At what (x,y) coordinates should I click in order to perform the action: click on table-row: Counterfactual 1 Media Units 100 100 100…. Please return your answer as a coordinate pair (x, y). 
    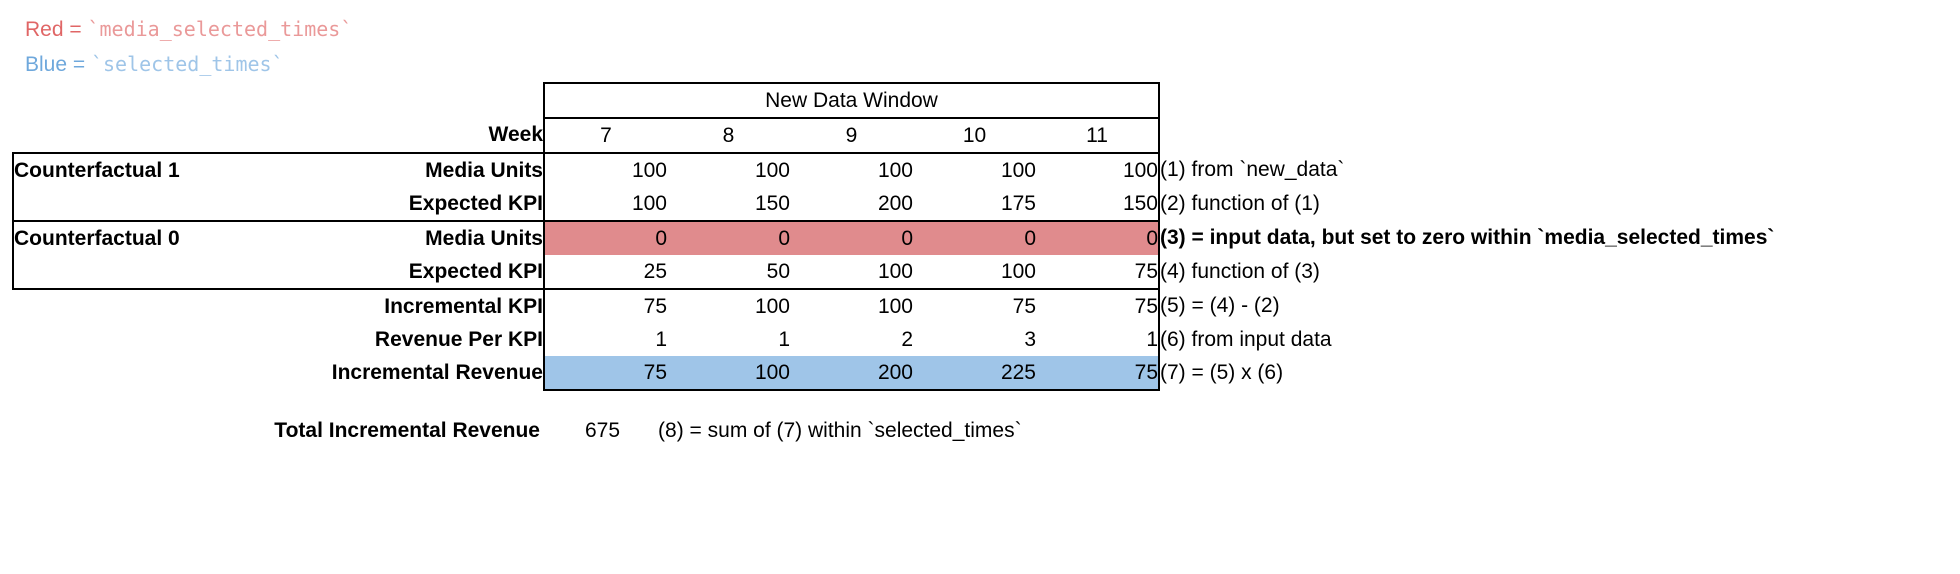
    Looking at the image, I should click on (893, 169).